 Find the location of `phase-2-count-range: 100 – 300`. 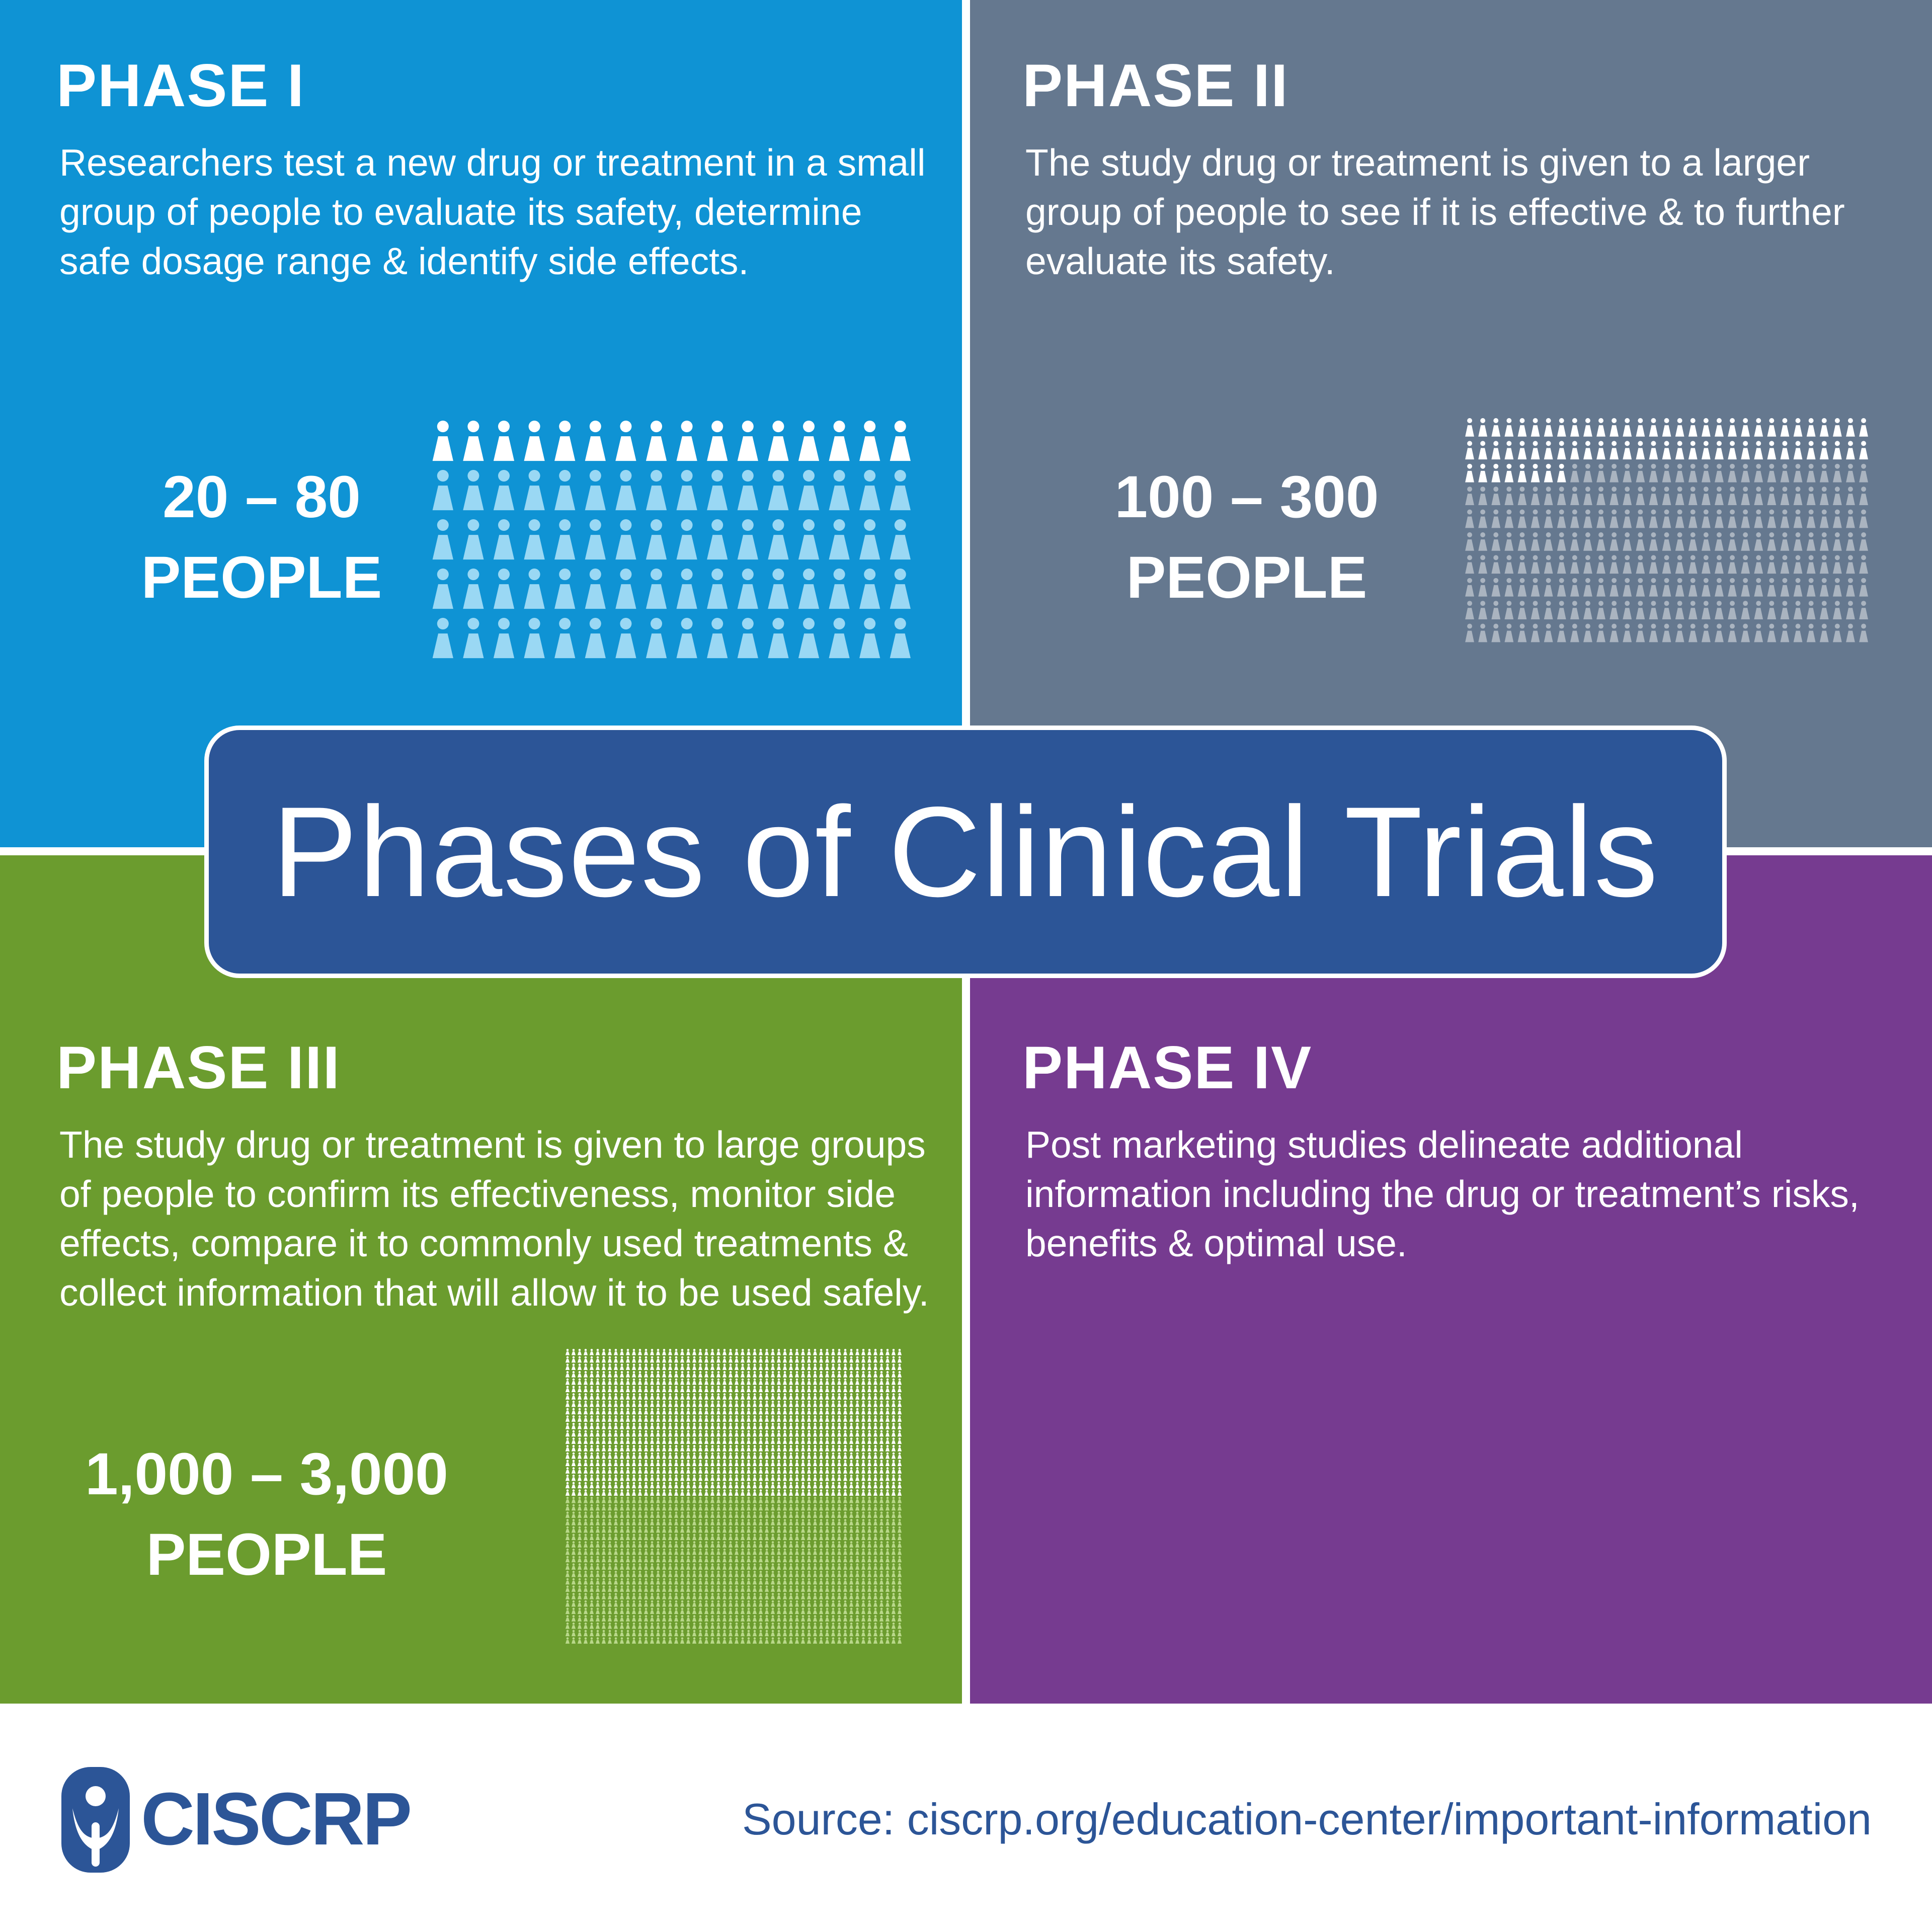

phase-2-count-range: 100 – 300 is located at coordinates (1247, 497).